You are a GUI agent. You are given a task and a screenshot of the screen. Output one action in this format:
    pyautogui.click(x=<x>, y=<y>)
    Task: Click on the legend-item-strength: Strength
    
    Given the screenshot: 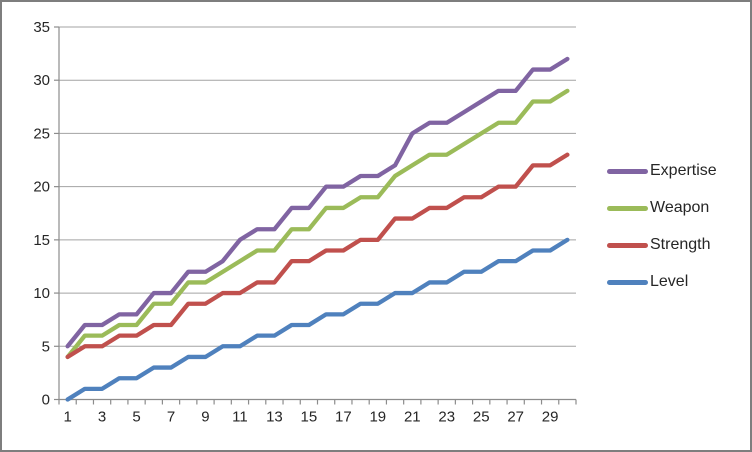 What is the action you would take?
    pyautogui.click(x=662, y=245)
    